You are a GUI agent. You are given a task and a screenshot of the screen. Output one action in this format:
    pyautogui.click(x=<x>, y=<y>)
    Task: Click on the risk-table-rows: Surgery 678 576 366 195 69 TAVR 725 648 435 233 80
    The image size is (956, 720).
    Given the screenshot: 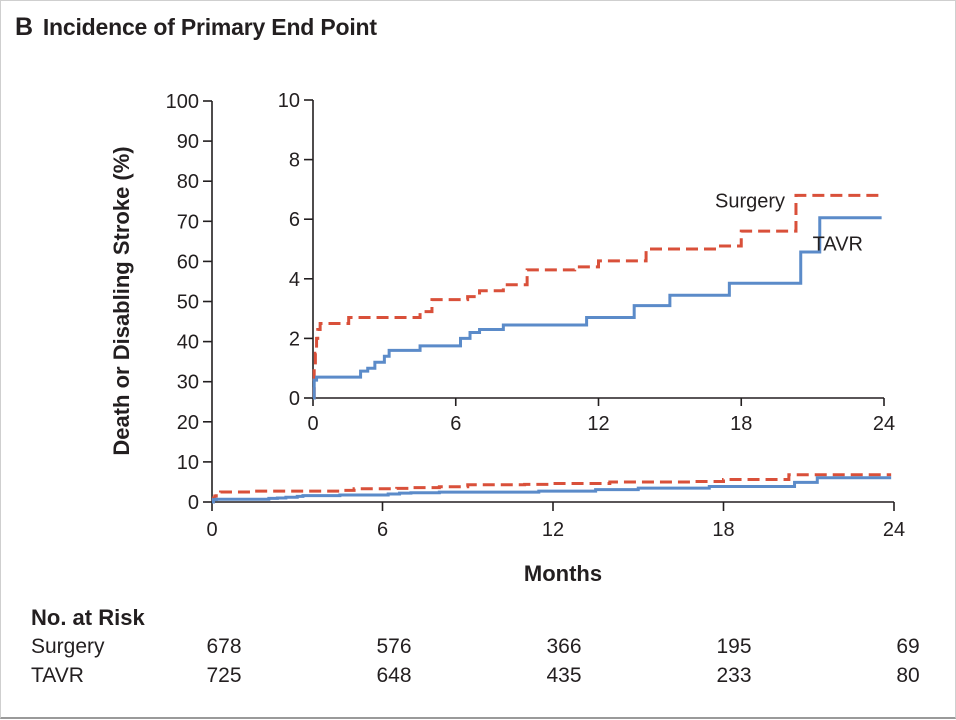 What is the action you would take?
    pyautogui.click(x=481, y=664)
    